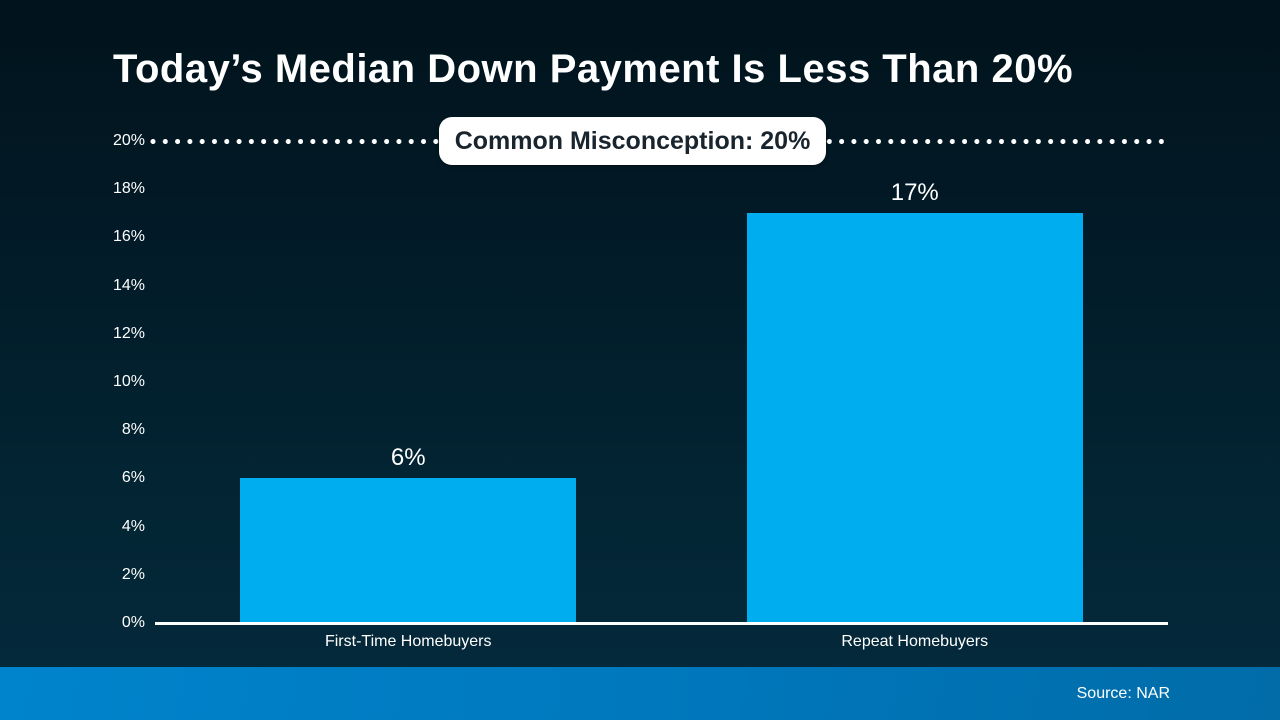  Describe the element at coordinates (1123, 693) in the screenshot. I see `source-text: Source: NAR` at that location.